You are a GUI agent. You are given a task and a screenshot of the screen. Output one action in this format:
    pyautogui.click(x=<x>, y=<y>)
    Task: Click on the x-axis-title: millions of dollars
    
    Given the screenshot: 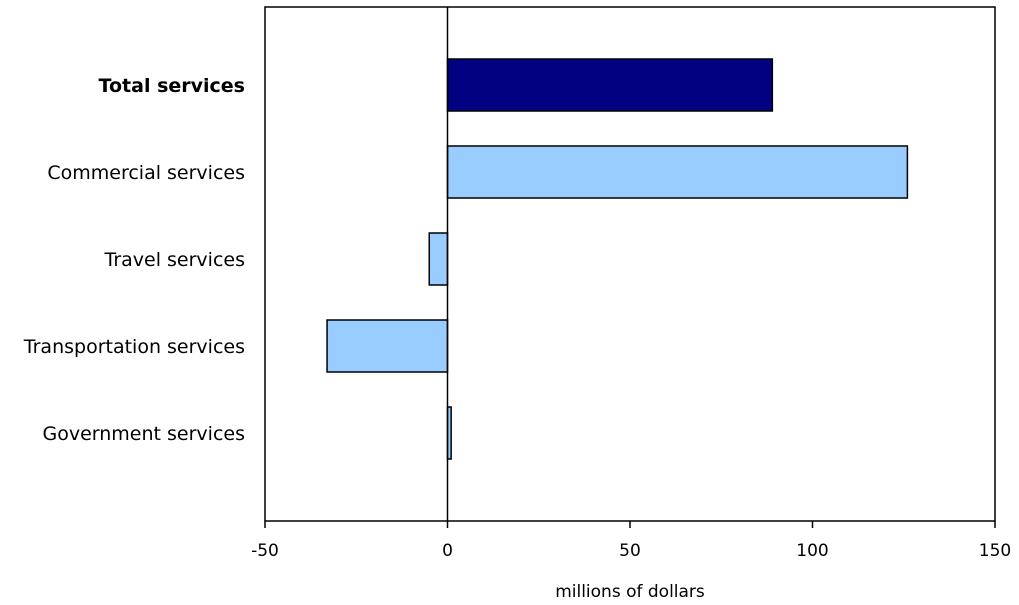 What is the action you would take?
    pyautogui.click(x=630, y=592)
    